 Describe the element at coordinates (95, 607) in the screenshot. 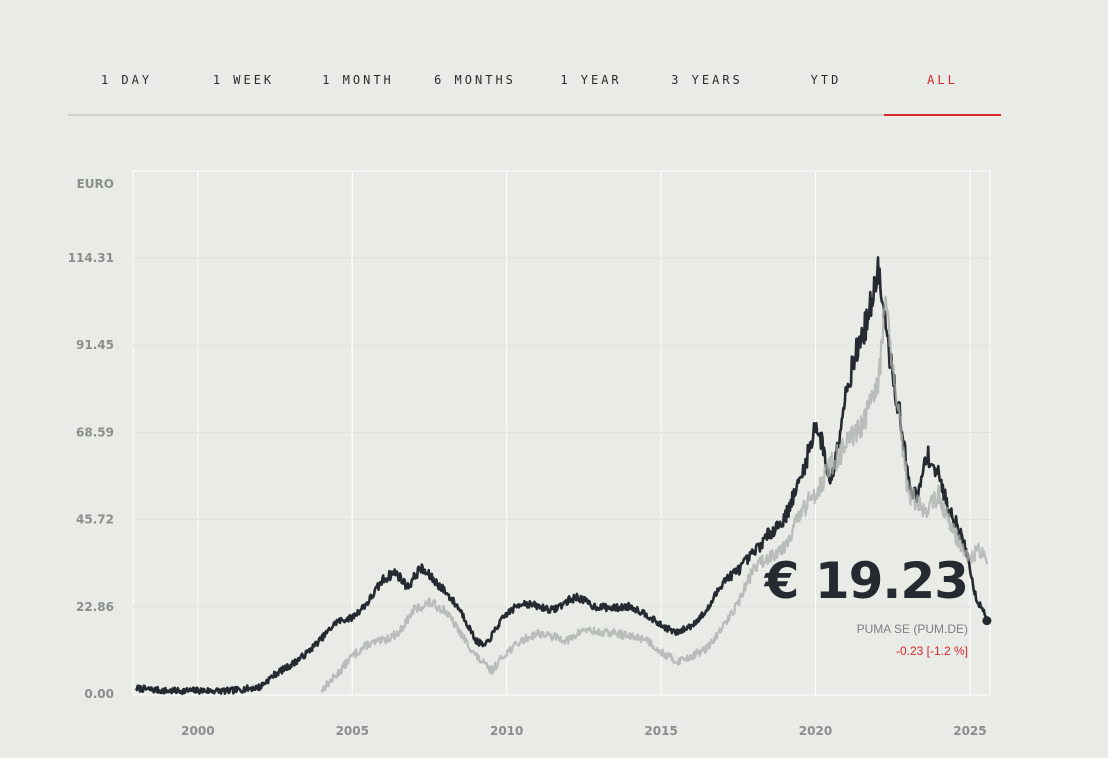

I see `y-tick-label: 22.86` at that location.